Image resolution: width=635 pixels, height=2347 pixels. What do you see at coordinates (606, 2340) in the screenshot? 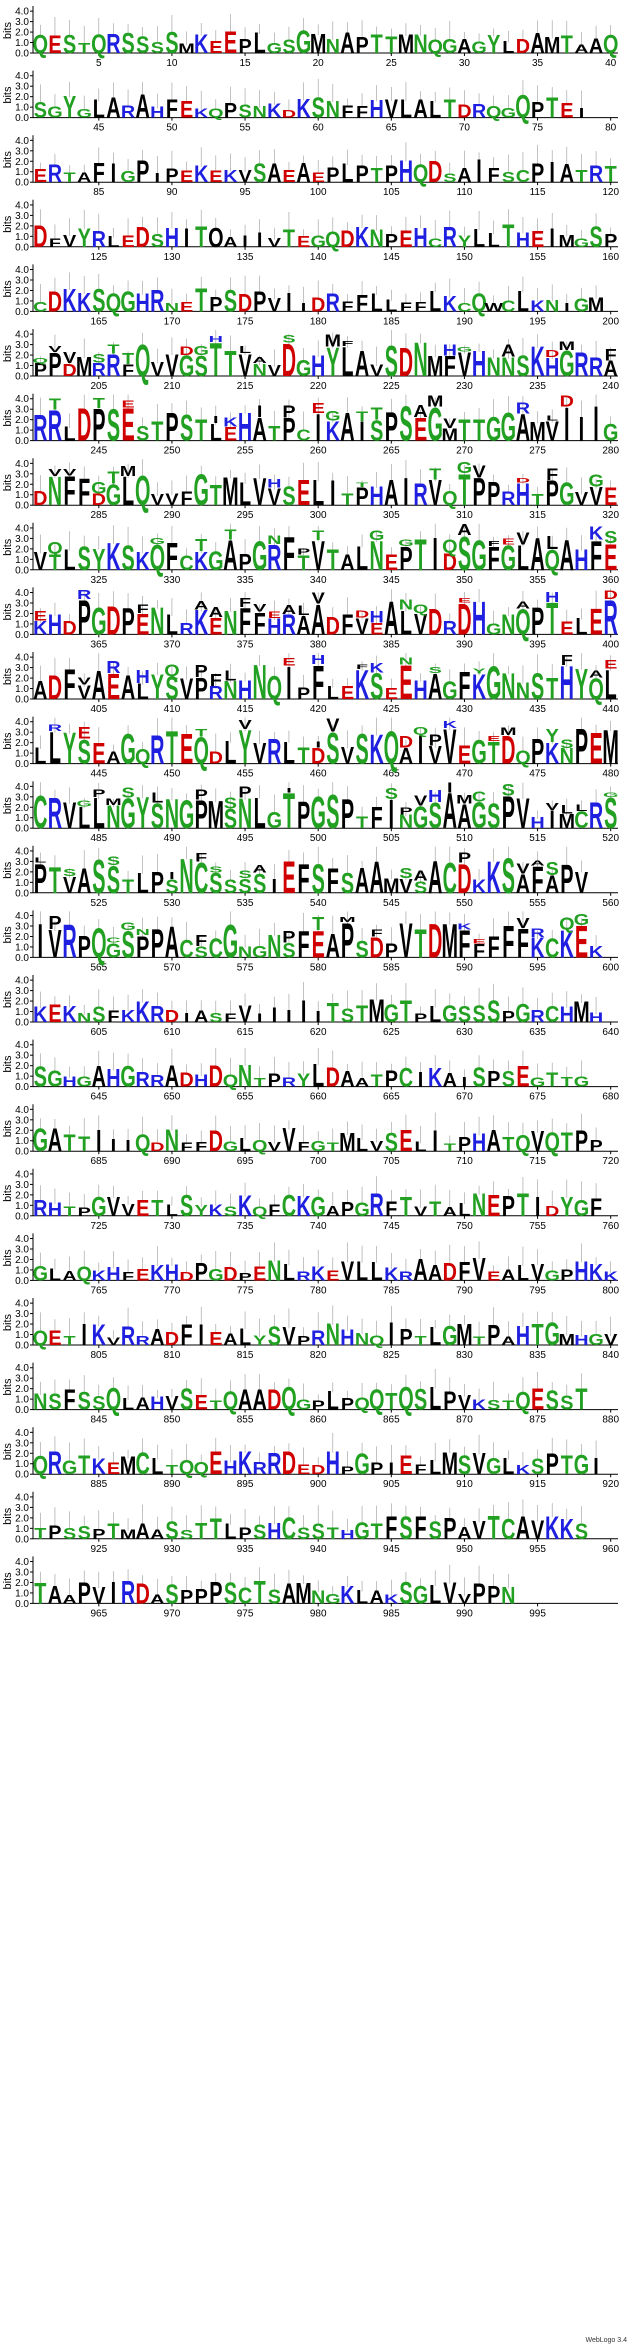
I see `weblogo-credit: WebLogo 3.4` at bounding box center [606, 2340].